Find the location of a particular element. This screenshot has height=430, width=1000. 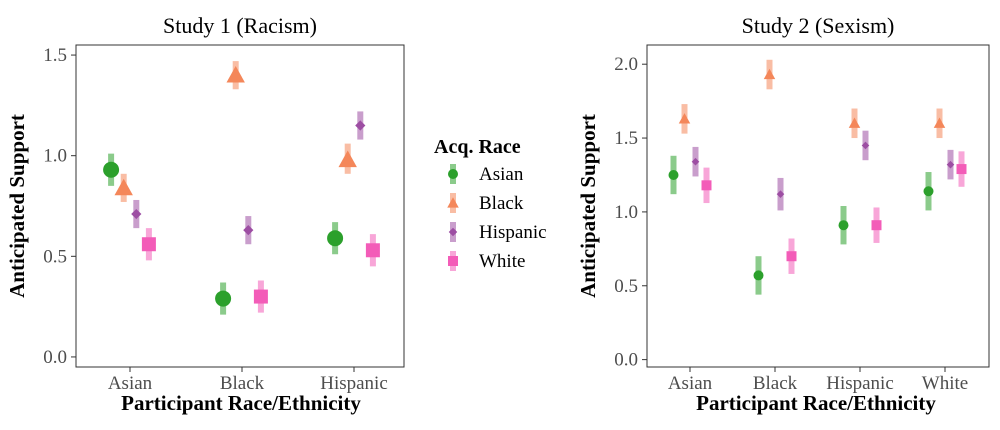

study1-point-hispanic-black is located at coordinates (248, 230).